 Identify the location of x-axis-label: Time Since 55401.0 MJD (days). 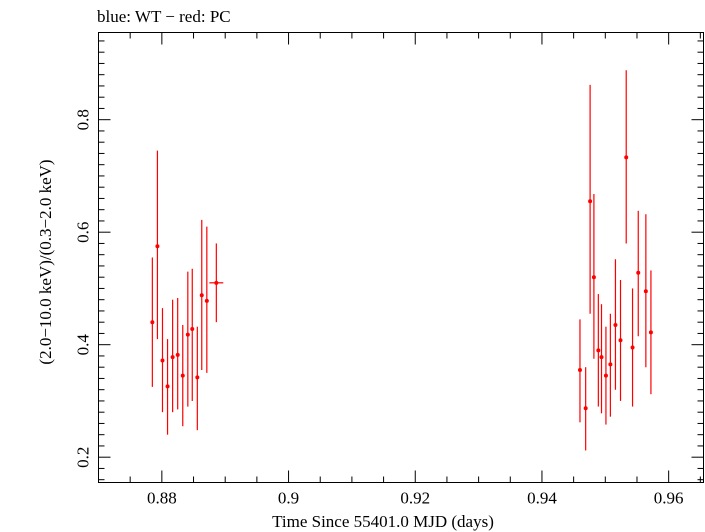
(383, 521).